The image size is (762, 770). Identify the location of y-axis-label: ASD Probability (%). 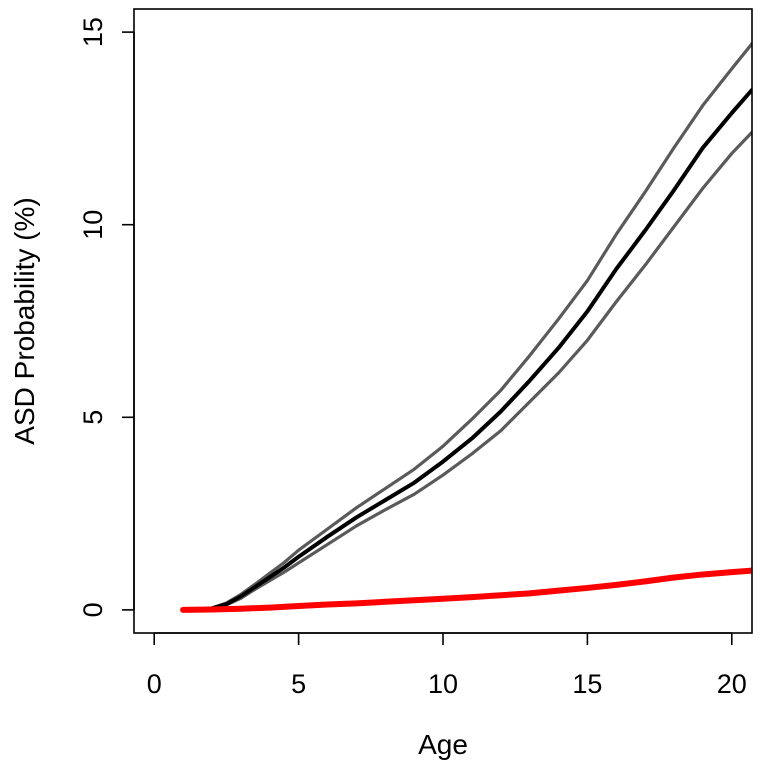
(24, 320).